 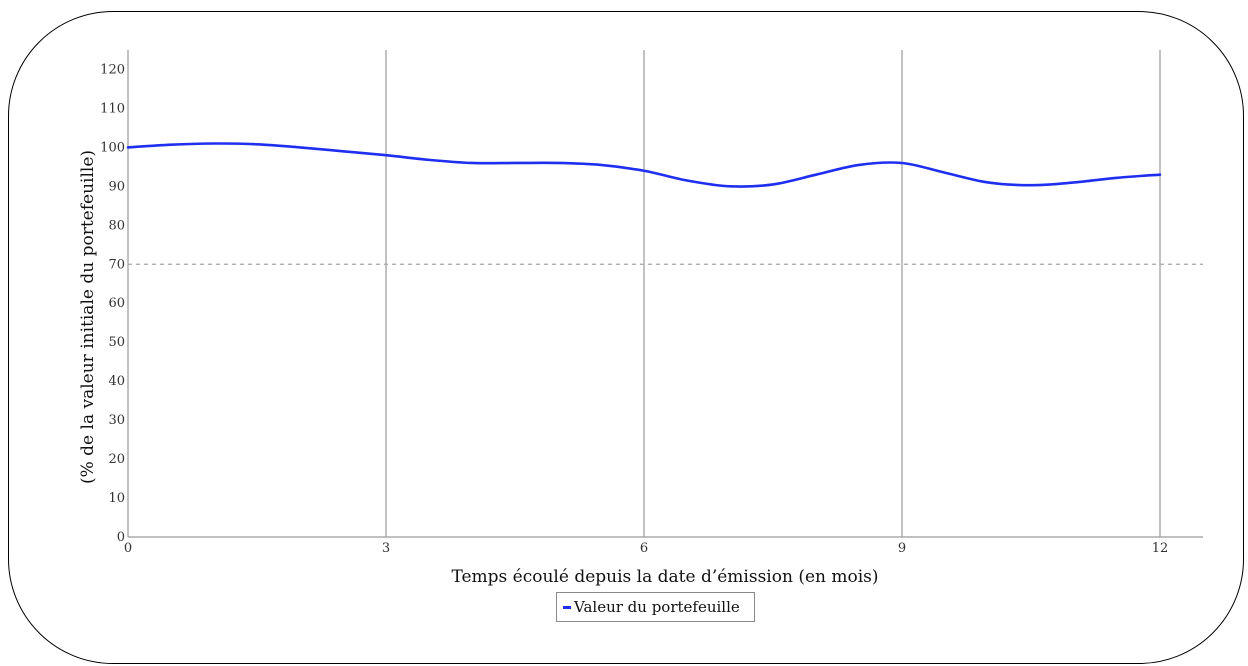 What do you see at coordinates (116, 381) in the screenshot?
I see `y-tick-label: 40` at bounding box center [116, 381].